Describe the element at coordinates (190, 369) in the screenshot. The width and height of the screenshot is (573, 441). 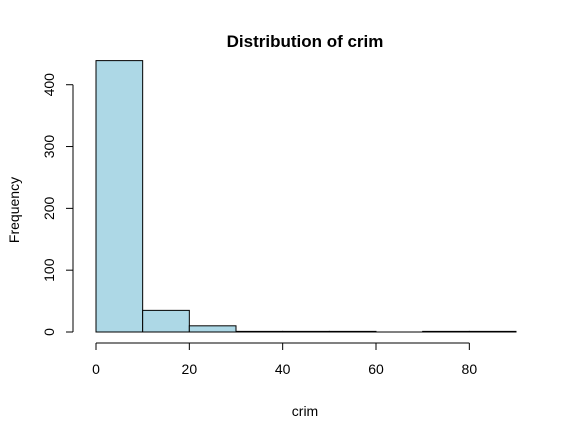
I see `x-tick-label-20: 20` at that location.